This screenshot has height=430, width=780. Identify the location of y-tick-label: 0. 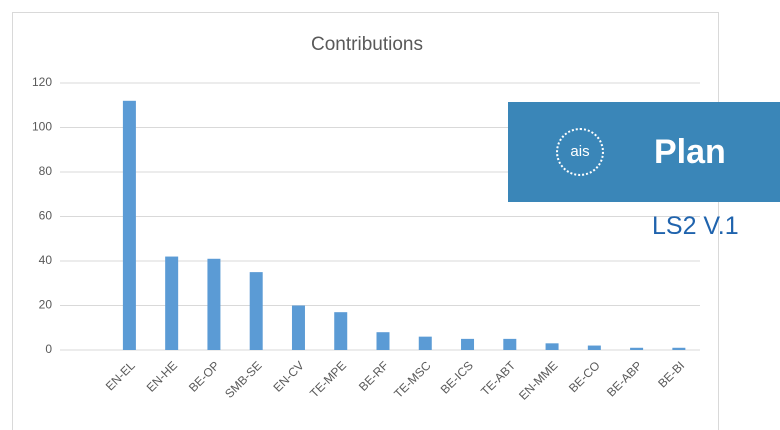
(48, 349).